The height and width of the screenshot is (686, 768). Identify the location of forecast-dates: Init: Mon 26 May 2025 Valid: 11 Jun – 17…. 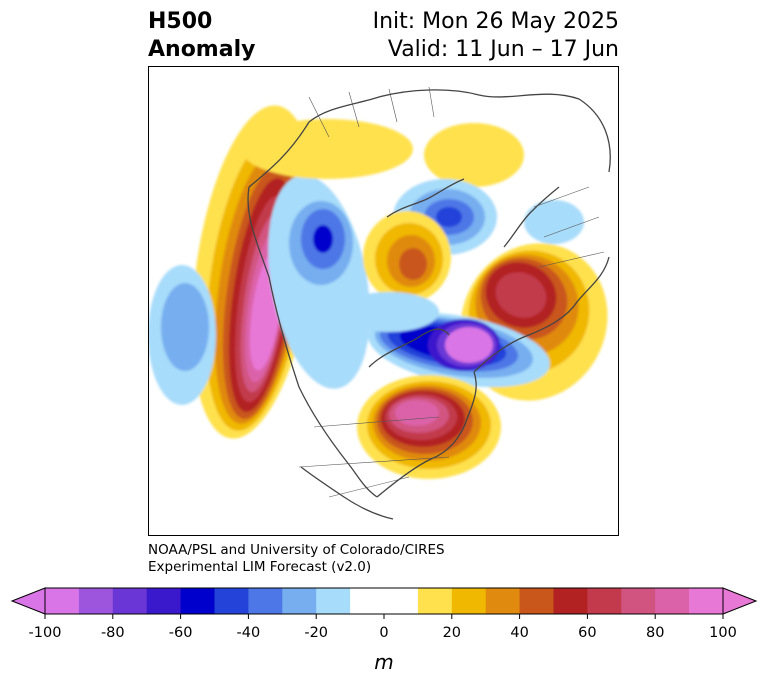
(496, 36).